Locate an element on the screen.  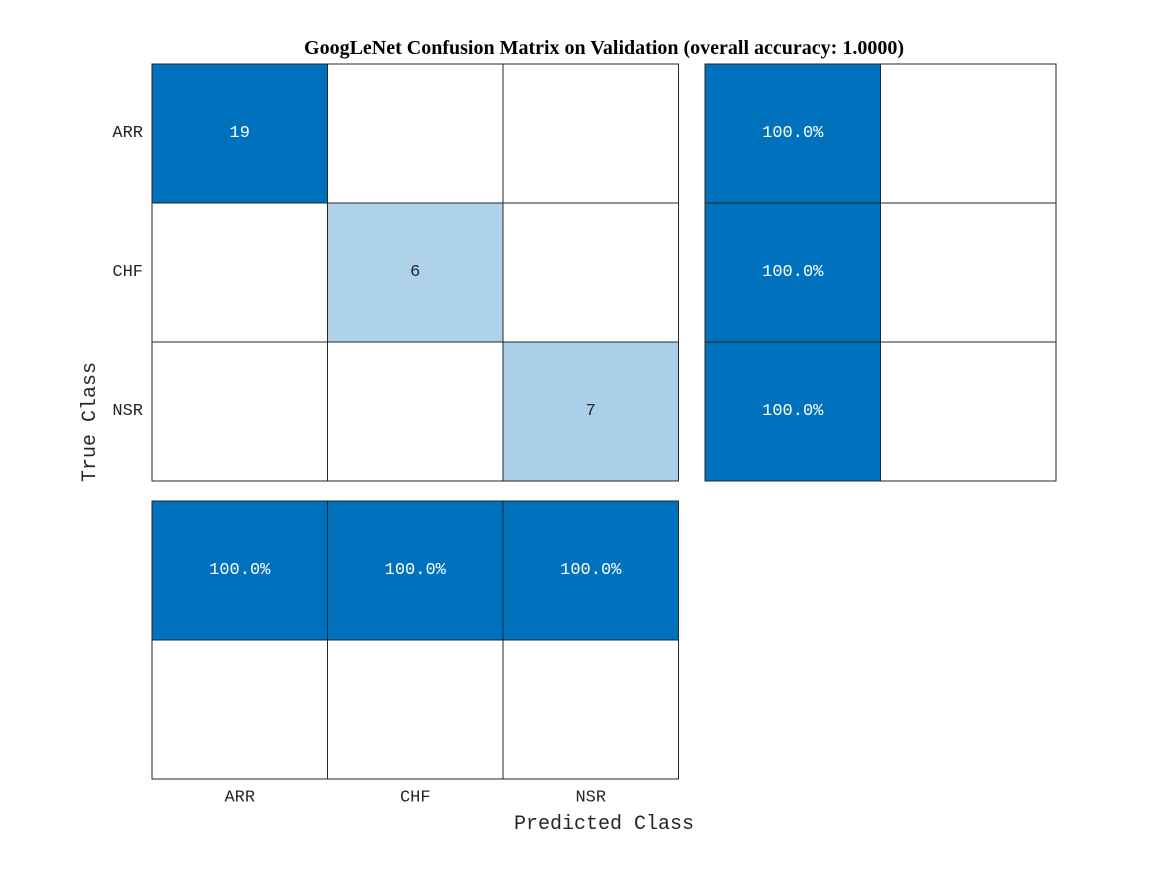
x-axis-label: Predicted Class is located at coordinates (604, 824).